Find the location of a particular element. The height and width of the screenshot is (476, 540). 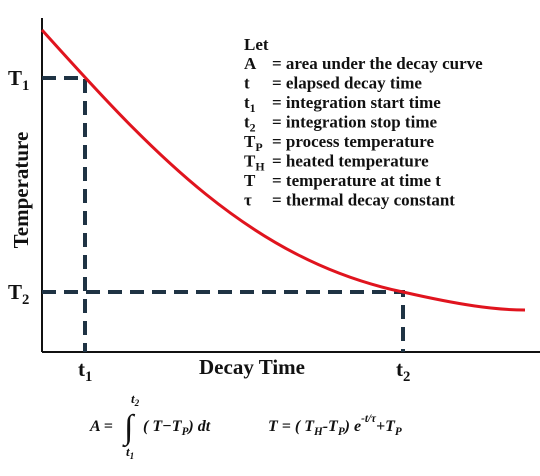

legend-symbol: T is located at coordinates (250, 180).